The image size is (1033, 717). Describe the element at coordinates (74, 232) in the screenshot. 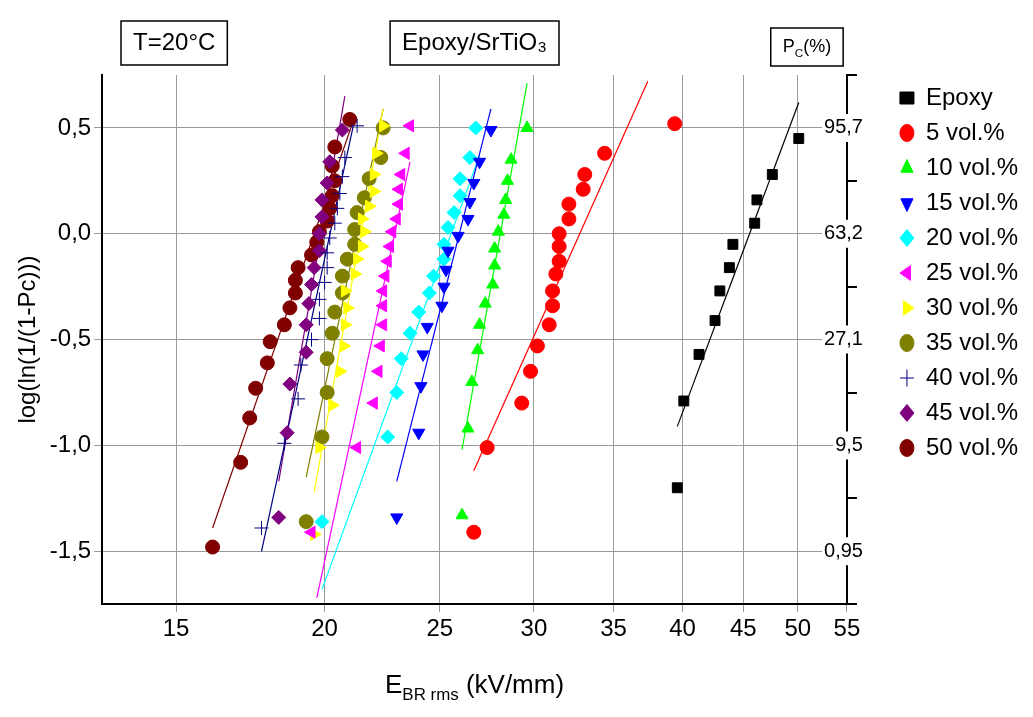

I see `y-tick-label: 0,0` at that location.